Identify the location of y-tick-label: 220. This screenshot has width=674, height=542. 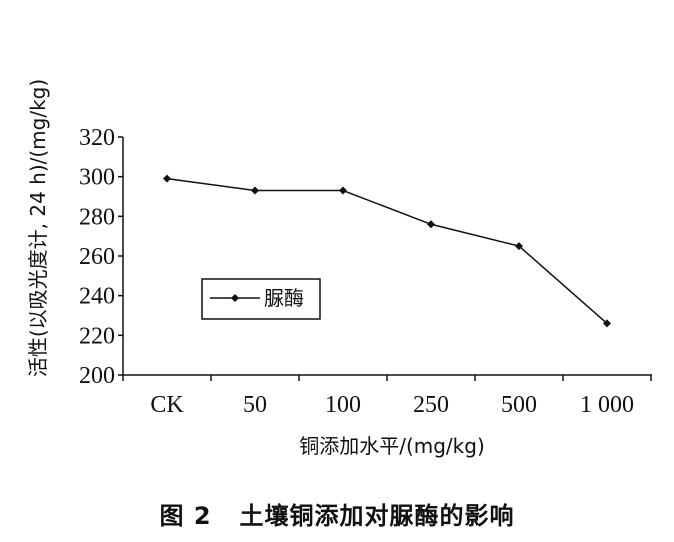
(97, 336).